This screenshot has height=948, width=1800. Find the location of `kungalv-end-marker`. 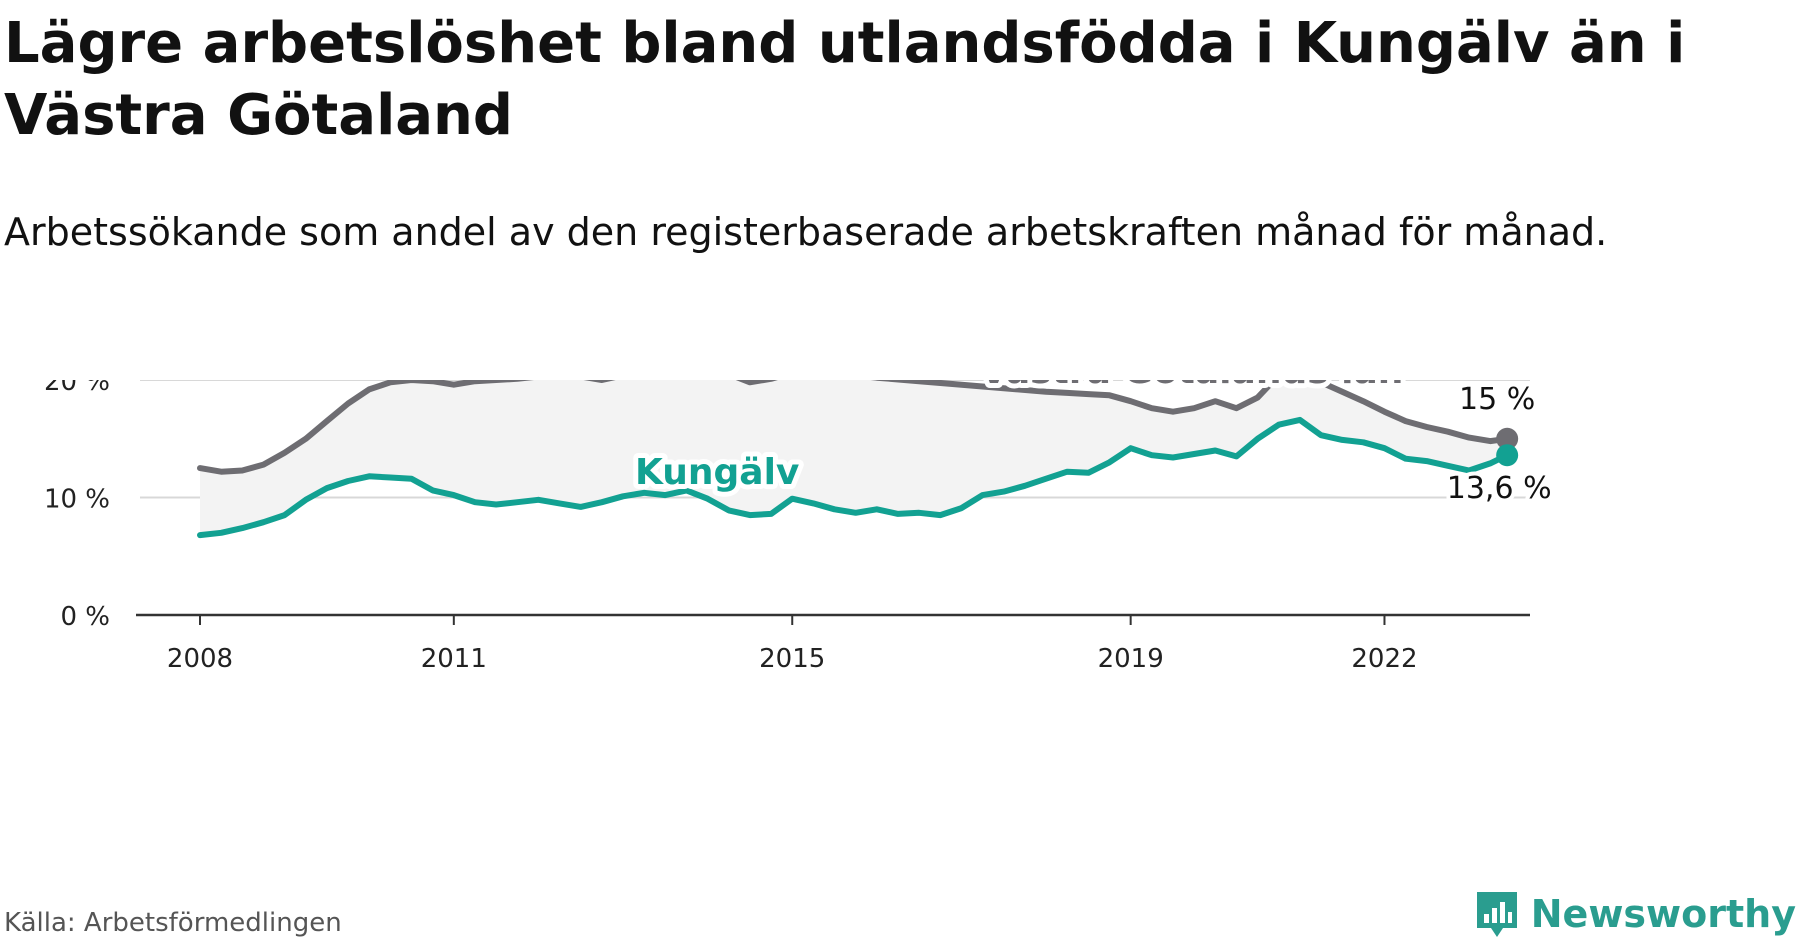

kungalv-end-marker is located at coordinates (1507, 455).